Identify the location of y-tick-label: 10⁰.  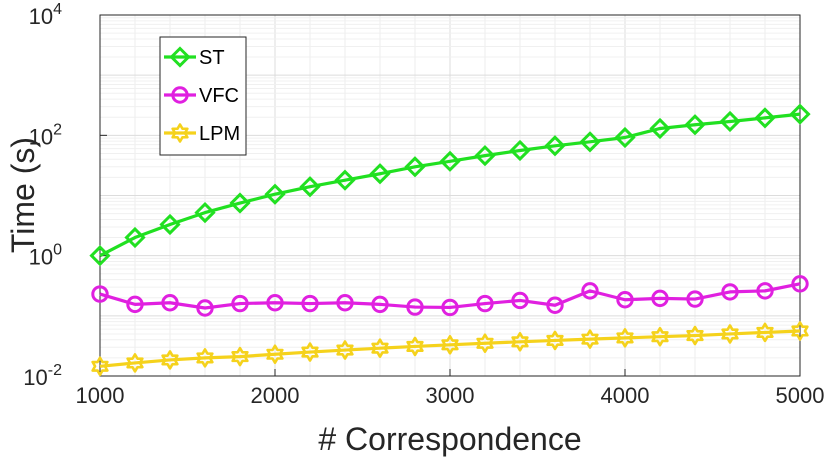
(45, 256).